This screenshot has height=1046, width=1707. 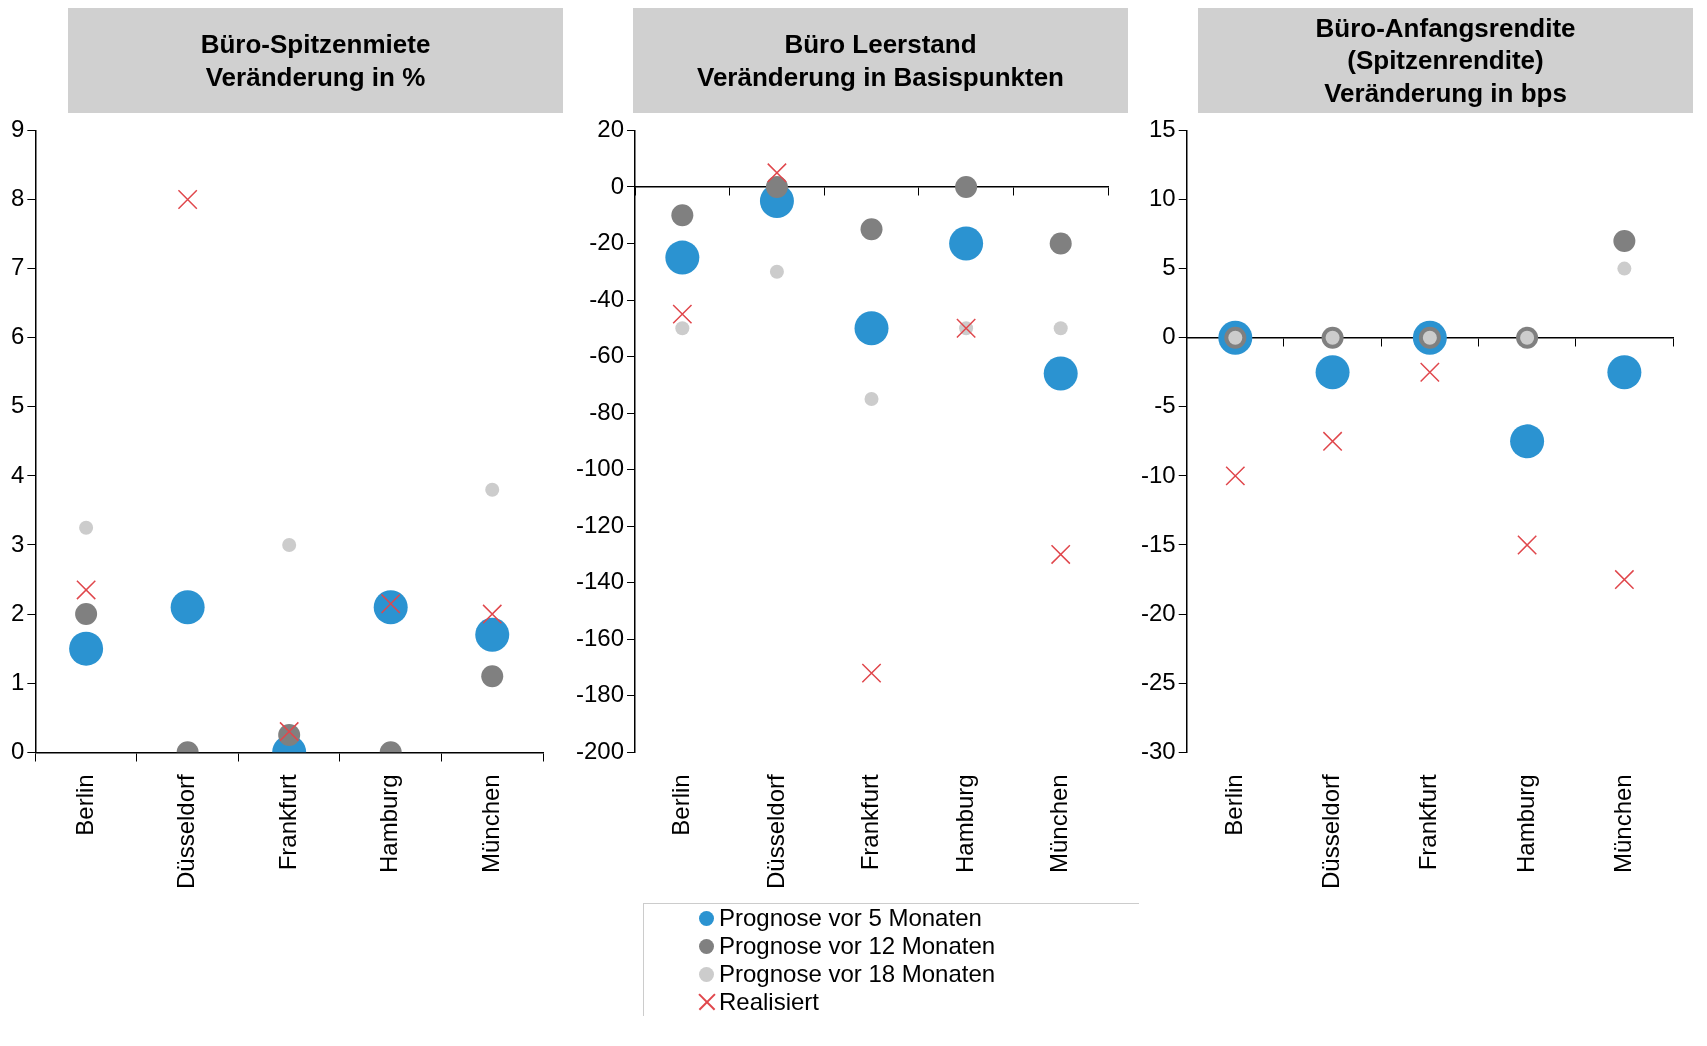 What do you see at coordinates (17, 612) in the screenshot?
I see `y-tick-label: 2` at bounding box center [17, 612].